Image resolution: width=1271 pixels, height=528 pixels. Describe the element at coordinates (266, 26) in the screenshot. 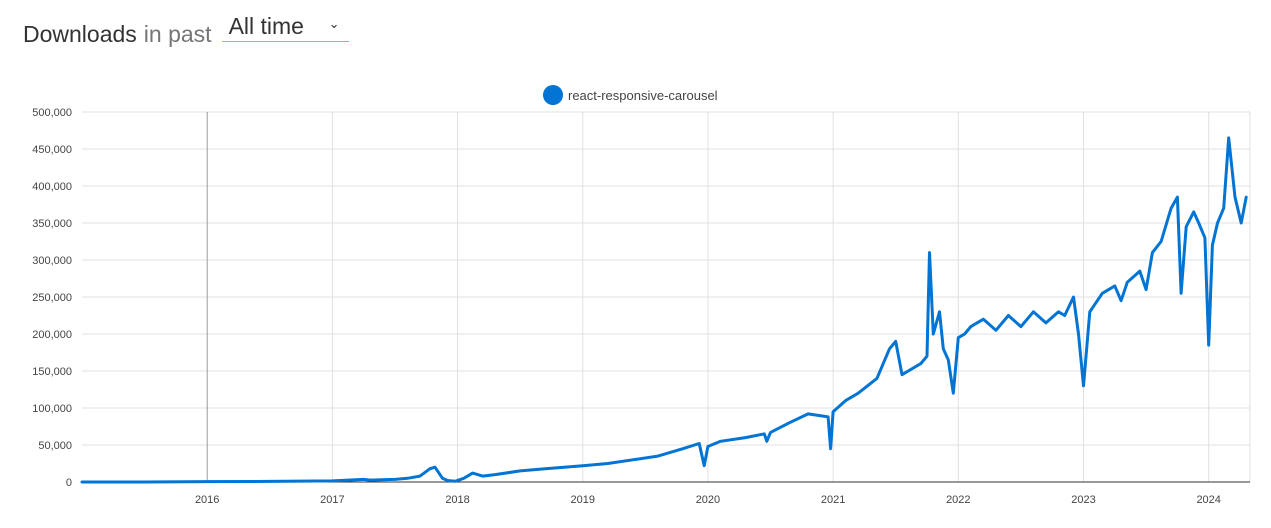

I see `time-range-value: All time` at that location.